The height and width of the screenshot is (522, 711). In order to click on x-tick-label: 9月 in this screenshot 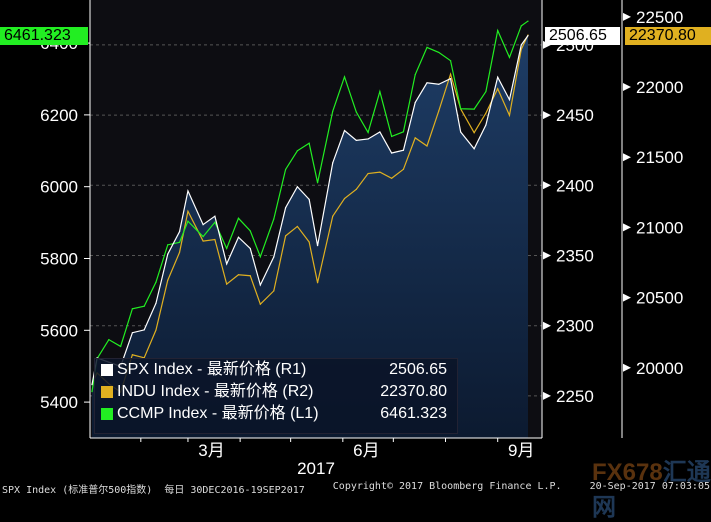, I will do `click(521, 450)`.